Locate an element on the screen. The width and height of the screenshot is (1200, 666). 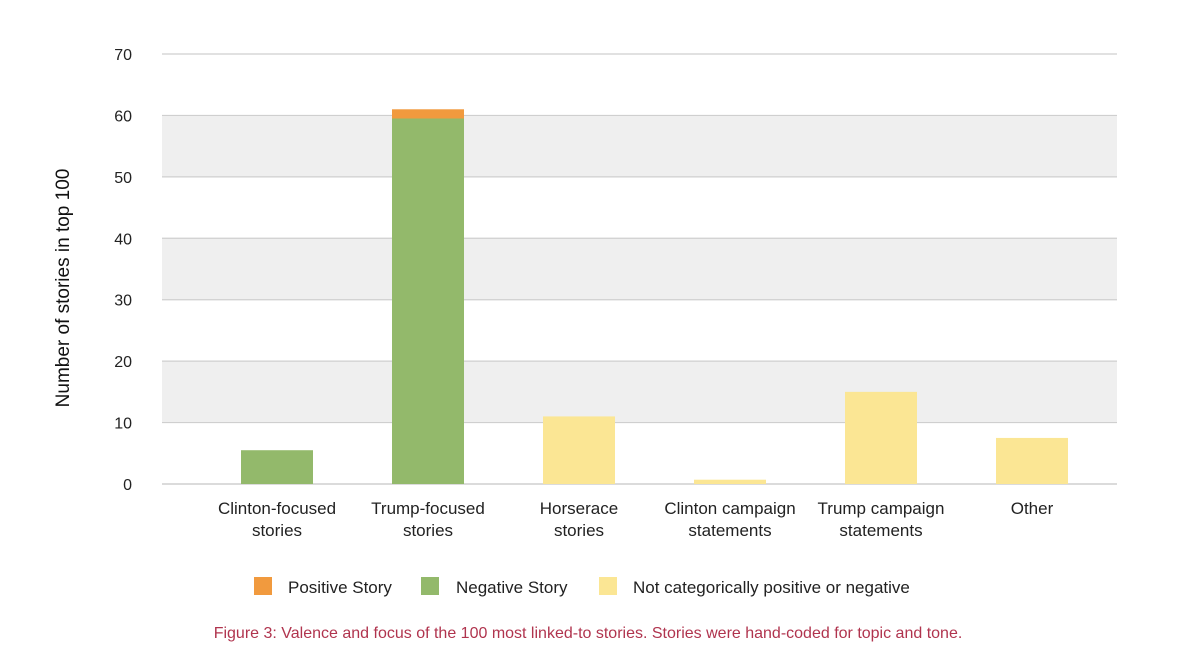
y-tick-label: 50 is located at coordinates (123, 178).